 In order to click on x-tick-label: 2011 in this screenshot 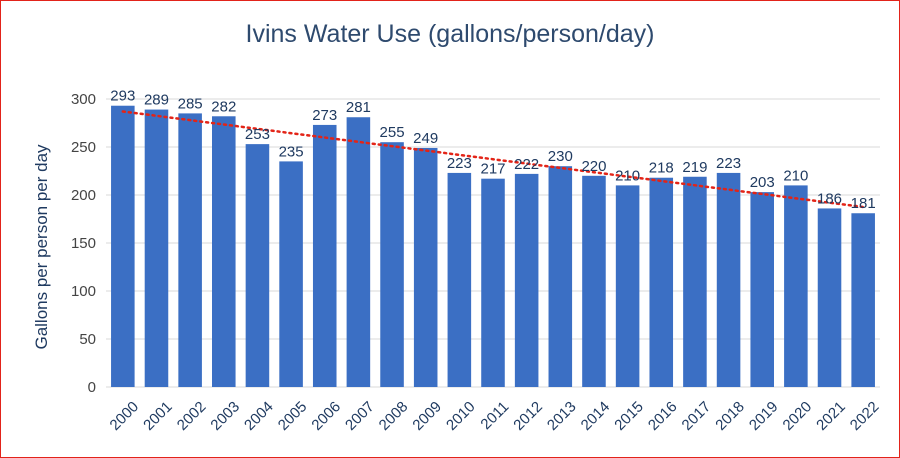, I will do `click(494, 415)`.